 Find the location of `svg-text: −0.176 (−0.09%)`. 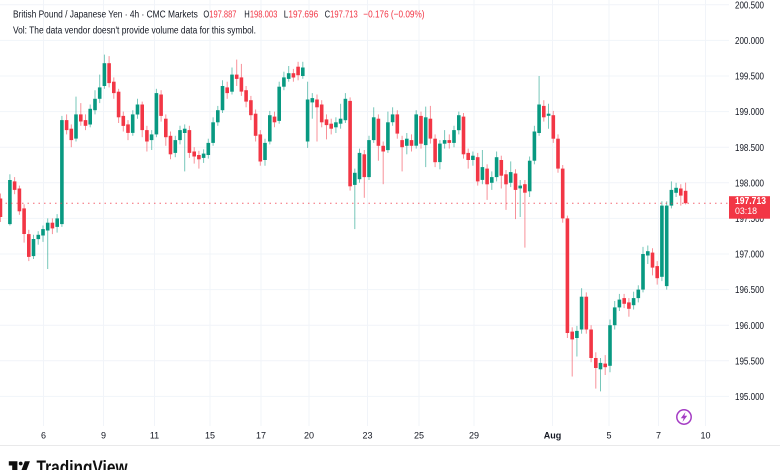

svg-text: −0.176 (−0.09%) is located at coordinates (393, 15).